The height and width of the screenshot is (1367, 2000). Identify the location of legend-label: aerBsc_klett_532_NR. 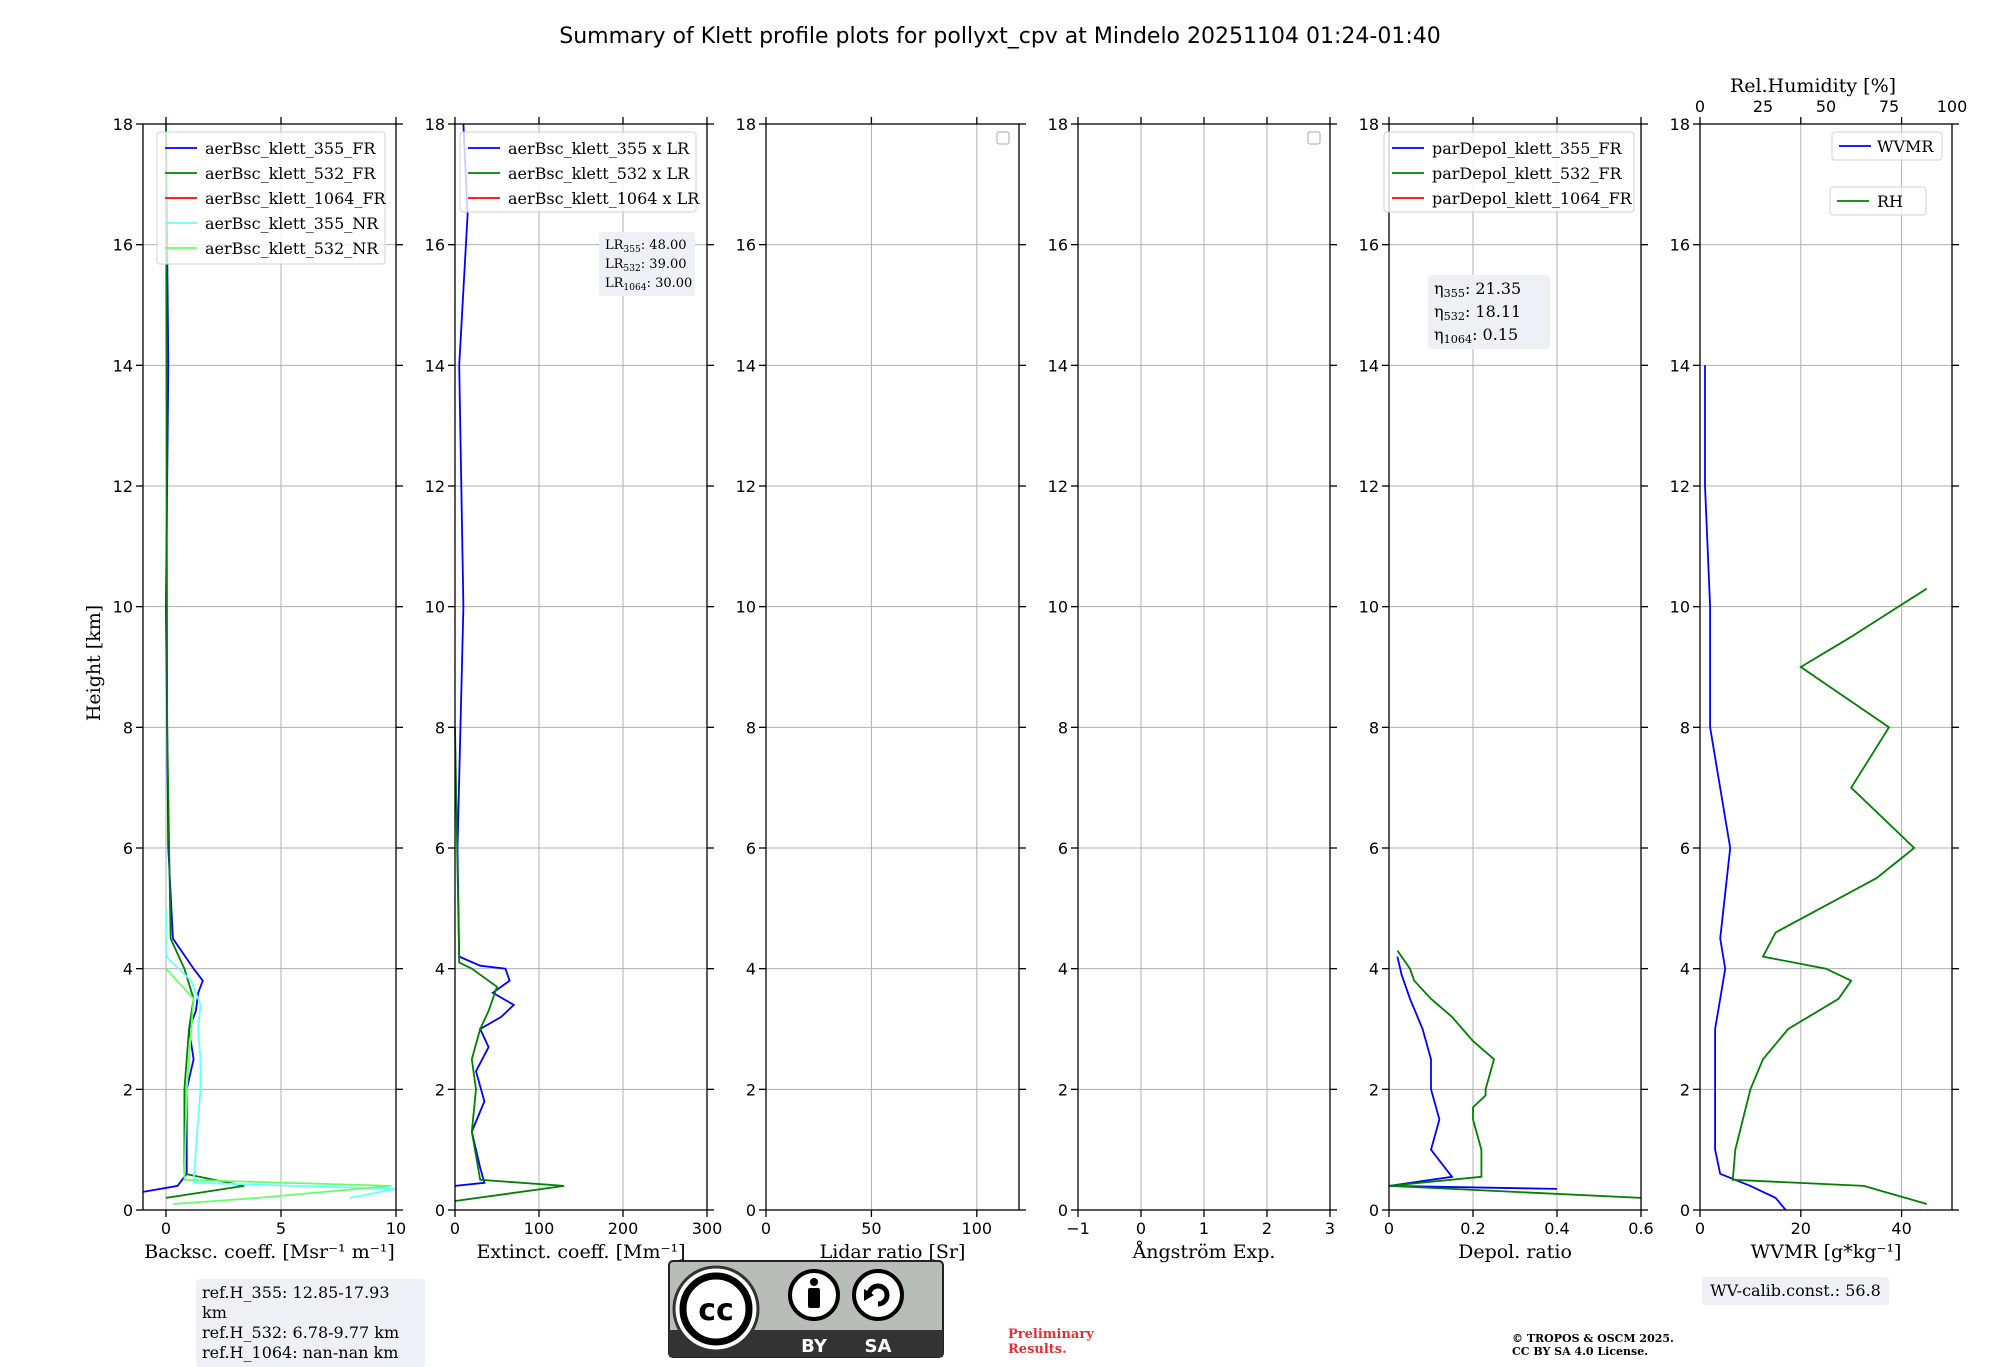
(292, 248).